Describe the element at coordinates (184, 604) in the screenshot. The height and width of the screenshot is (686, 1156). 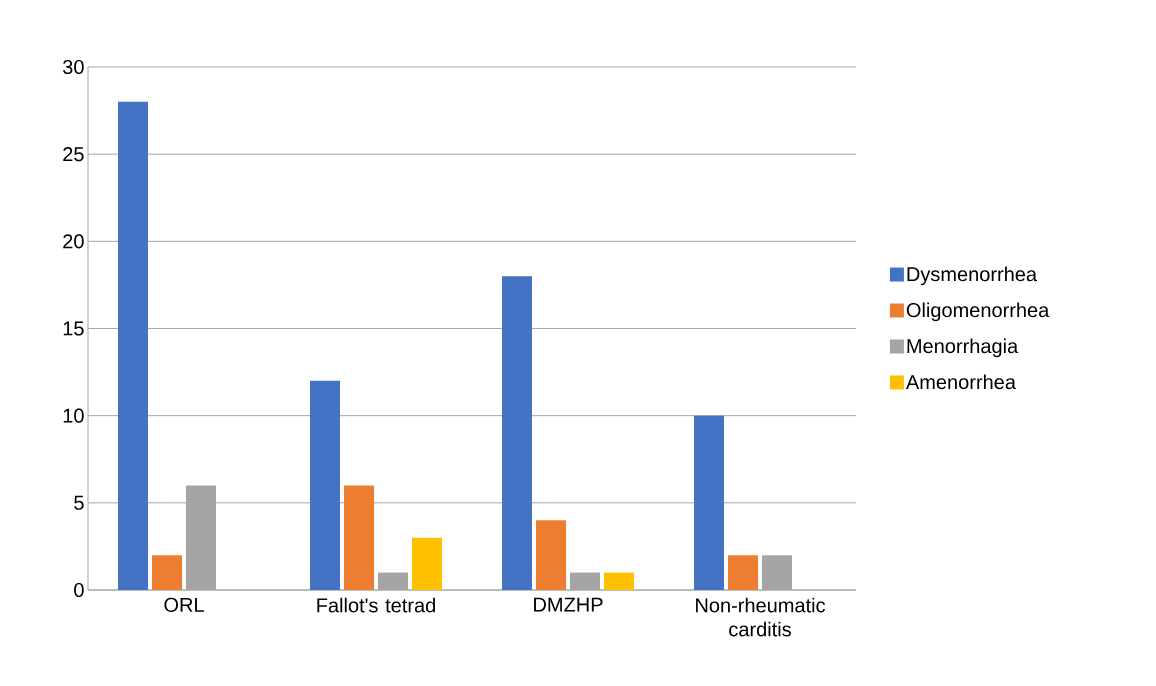
I see `x-tick-label: ORL` at that location.